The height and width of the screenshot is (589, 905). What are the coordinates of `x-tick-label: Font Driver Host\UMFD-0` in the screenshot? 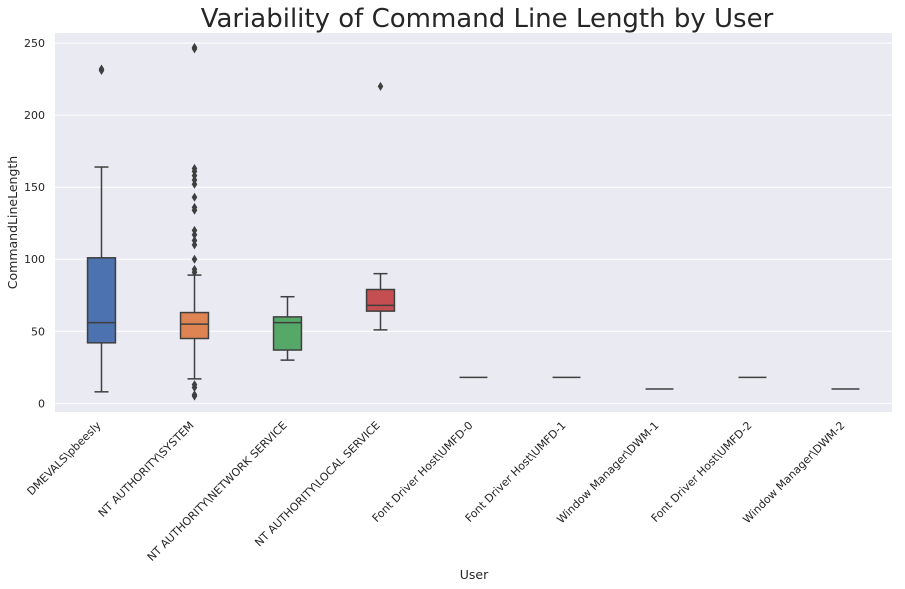 It's located at (423, 472).